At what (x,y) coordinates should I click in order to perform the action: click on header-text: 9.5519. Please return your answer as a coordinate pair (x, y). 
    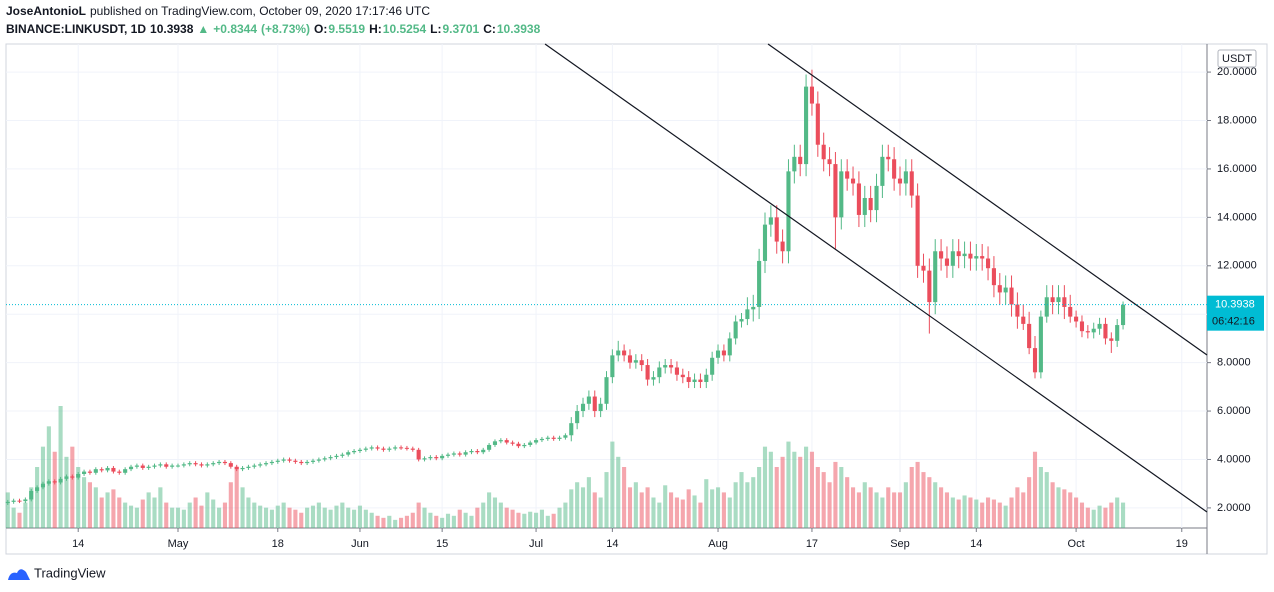
    Looking at the image, I should click on (346, 29).